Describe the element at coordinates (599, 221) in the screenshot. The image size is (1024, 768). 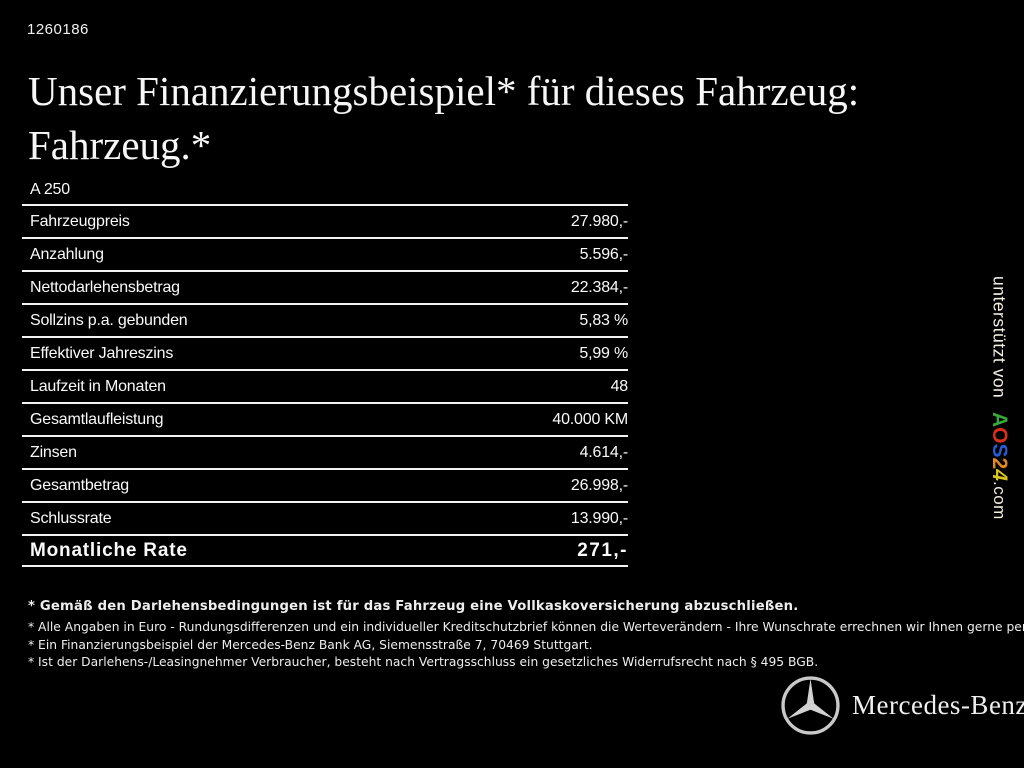
I see `row-value: 27.980,-` at that location.